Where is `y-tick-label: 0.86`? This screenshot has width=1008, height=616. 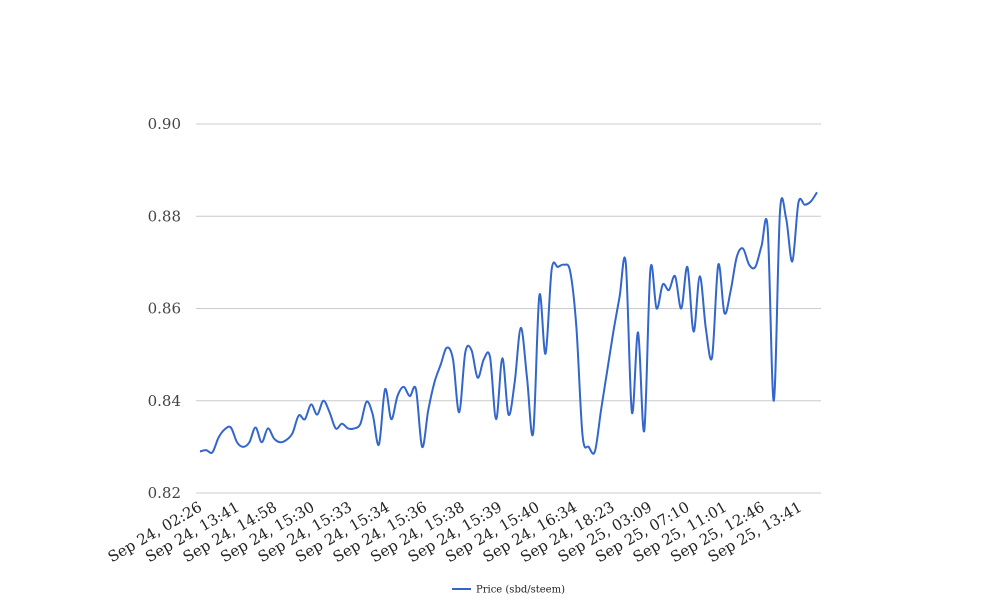
y-tick-label: 0.86 is located at coordinates (164, 309).